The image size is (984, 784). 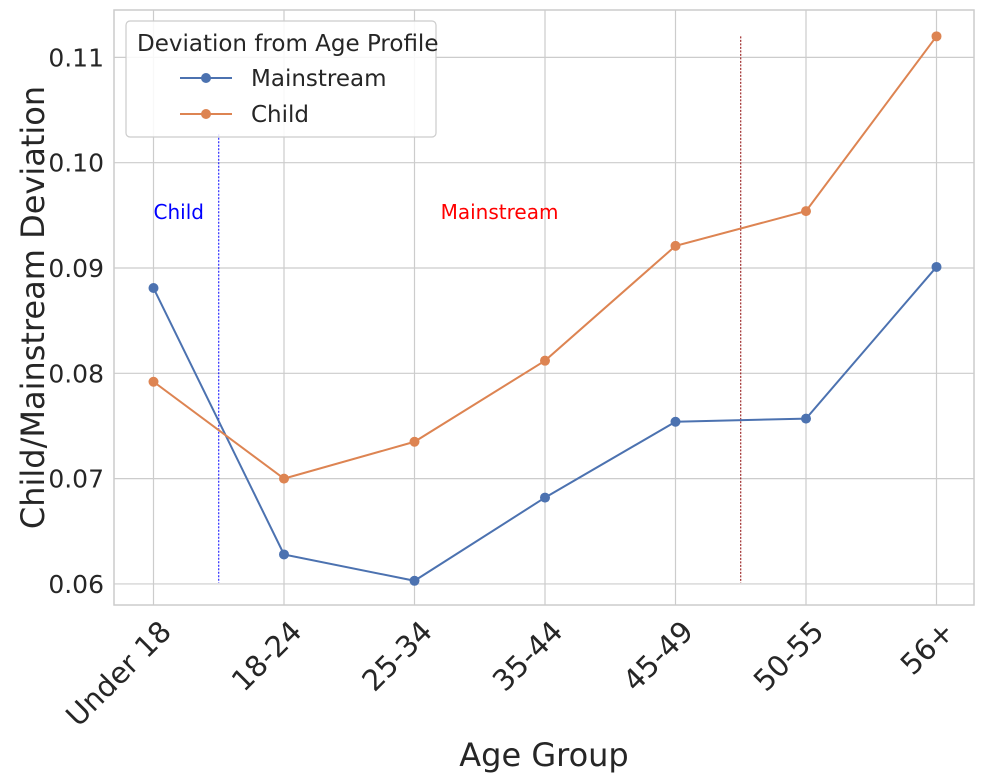 I want to click on legend-box, so click(x=281, y=79).